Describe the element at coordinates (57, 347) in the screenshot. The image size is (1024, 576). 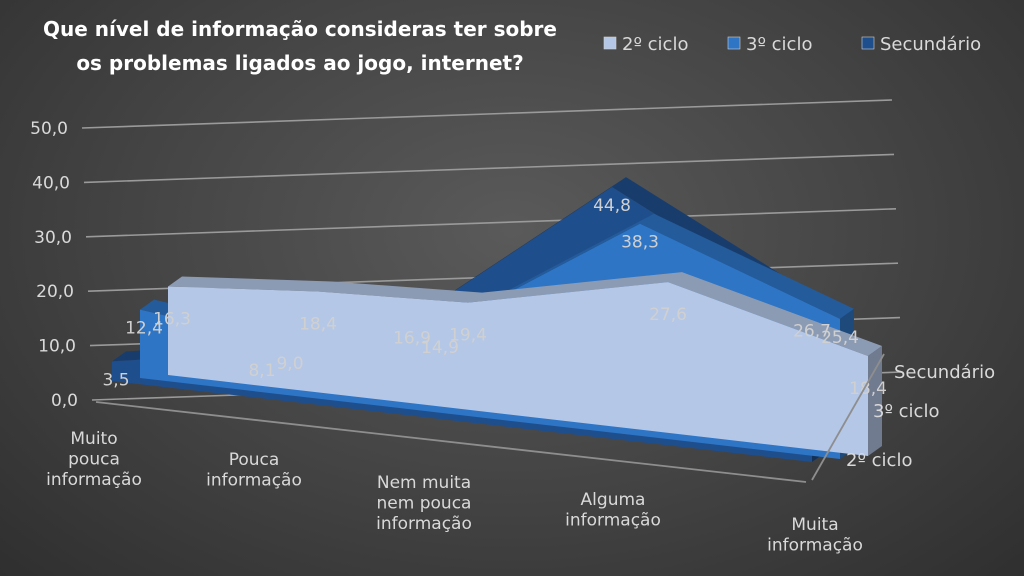
I see `y-tick-label: 10,0` at that location.